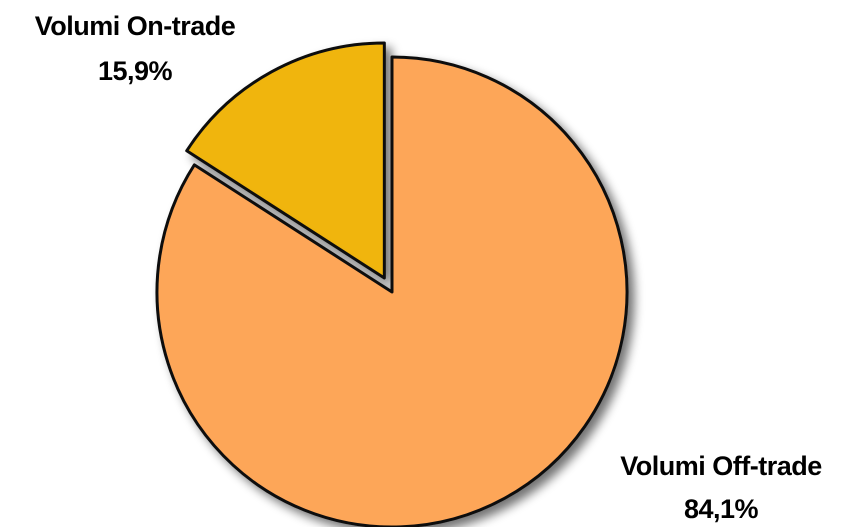 The width and height of the screenshot is (859, 527). Describe the element at coordinates (721, 509) in the screenshot. I see `off-trade-value-label: 84,1%` at that location.